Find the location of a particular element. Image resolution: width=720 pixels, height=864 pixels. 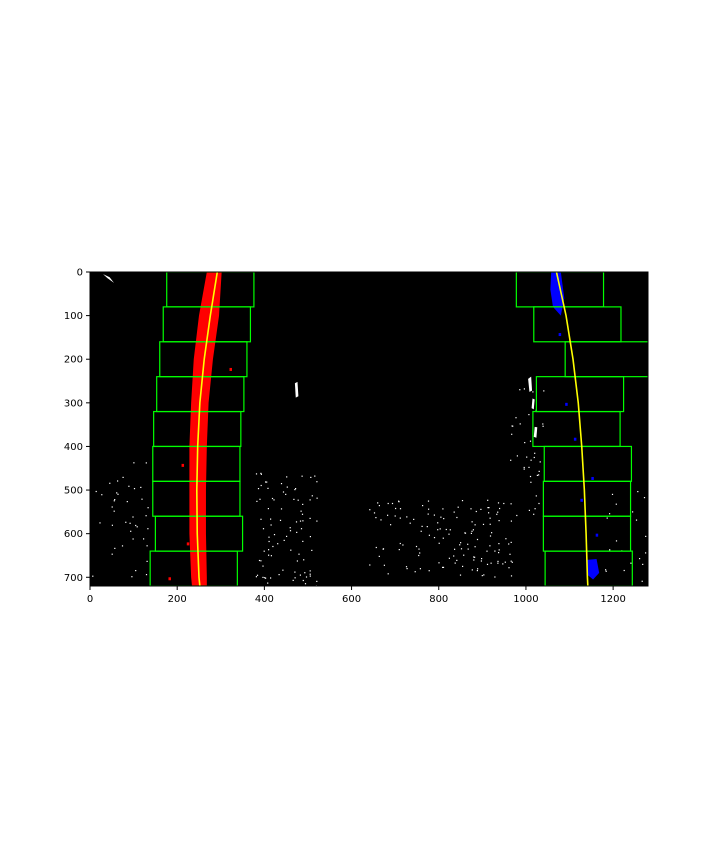

y-tick-label: 200 is located at coordinates (73, 360).